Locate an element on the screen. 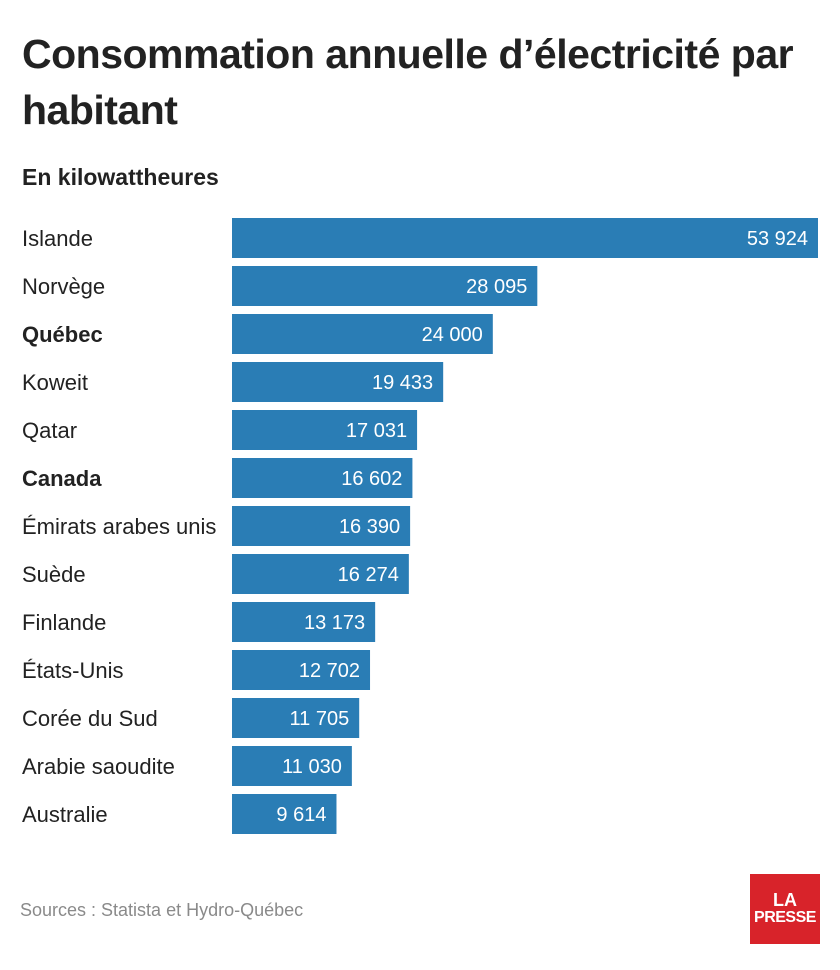  logo-line-1: LA is located at coordinates (785, 900).